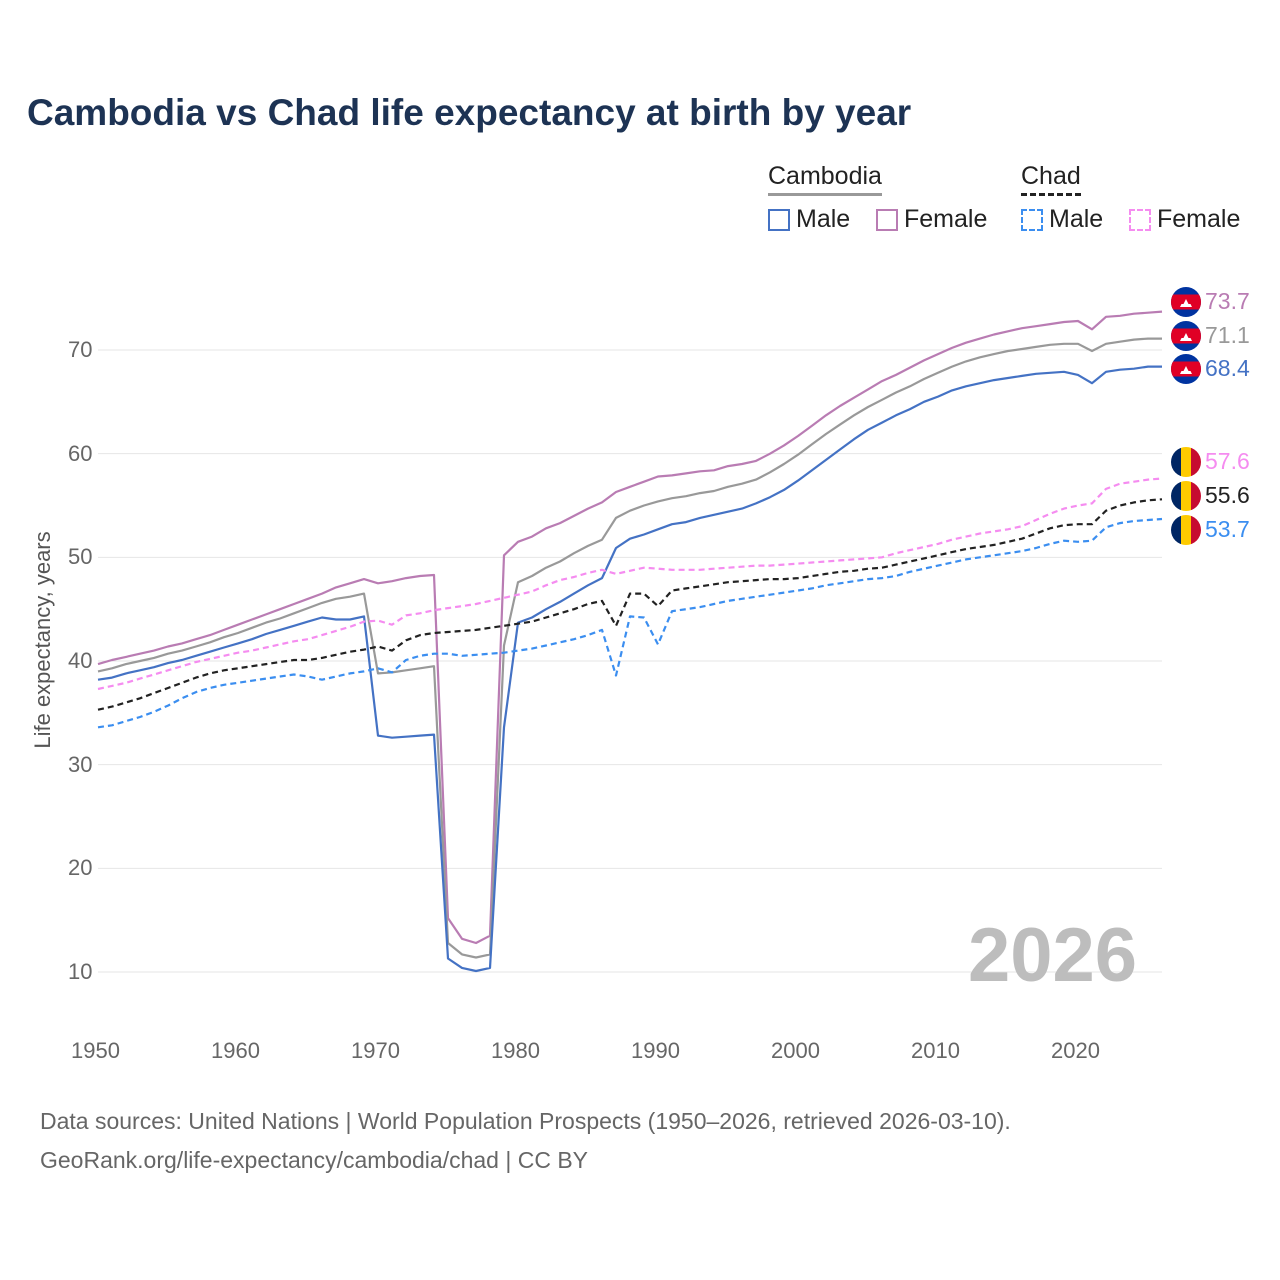 Image resolution: width=1280 pixels, height=1280 pixels. What do you see at coordinates (1227, 495) in the screenshot?
I see `end-value-label: 55.6` at bounding box center [1227, 495].